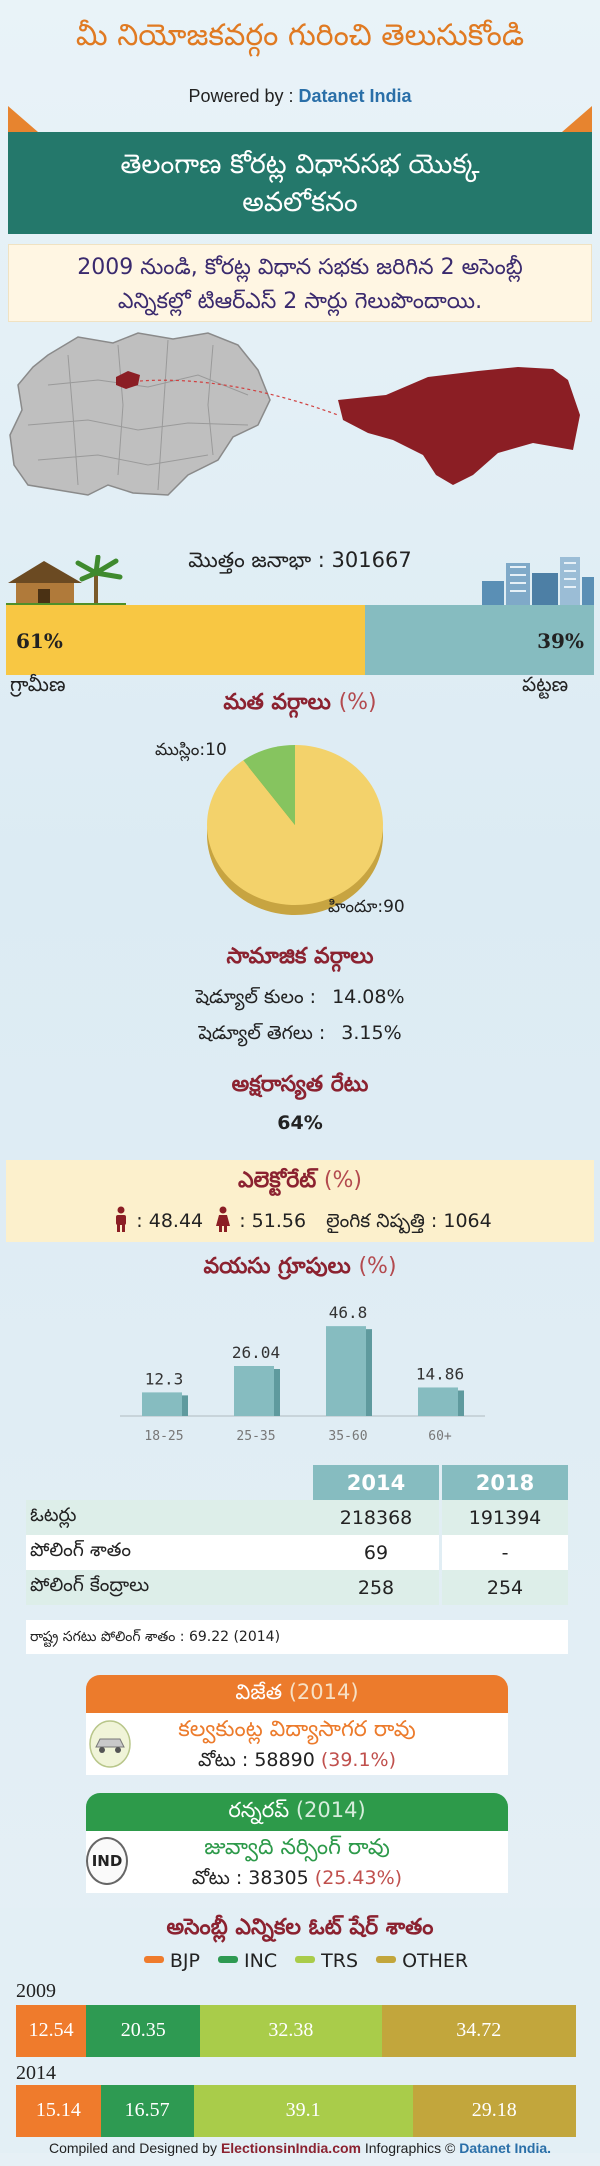 The image size is (600, 2166). Describe the element at coordinates (577, 119) in the screenshot. I see `ribbon-fold-right` at that location.